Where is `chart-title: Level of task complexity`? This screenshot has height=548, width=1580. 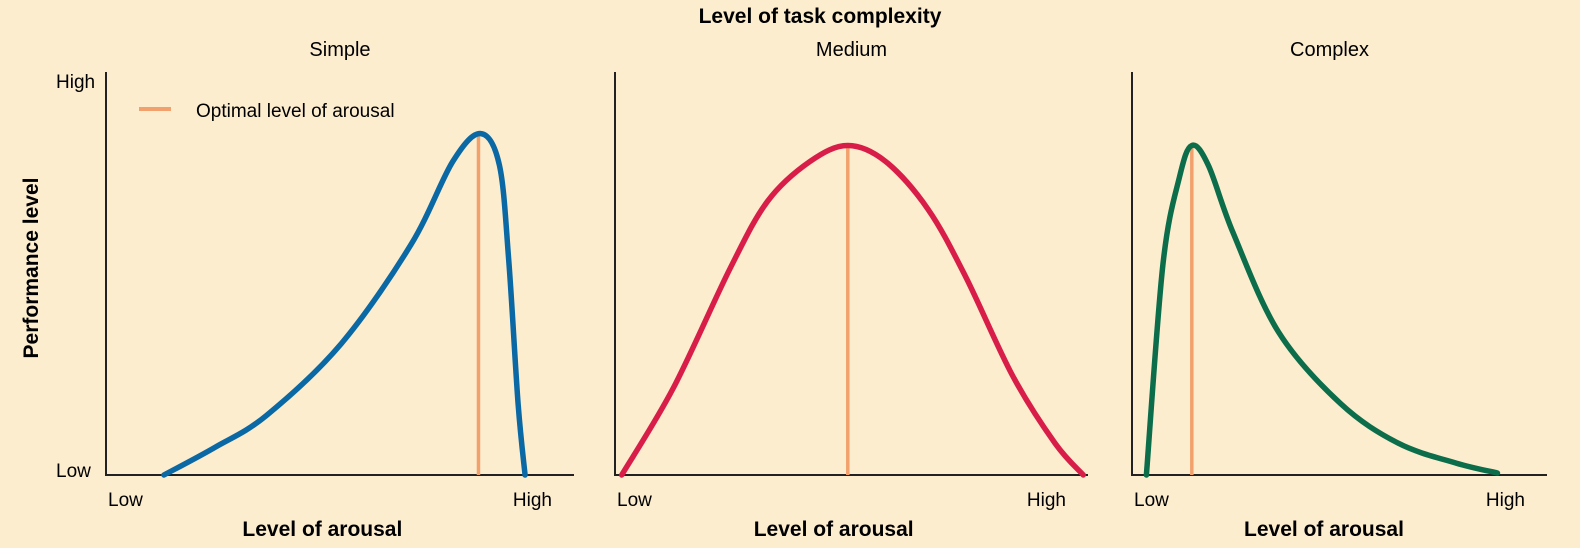 chart-title: Level of task complexity is located at coordinates (820, 16).